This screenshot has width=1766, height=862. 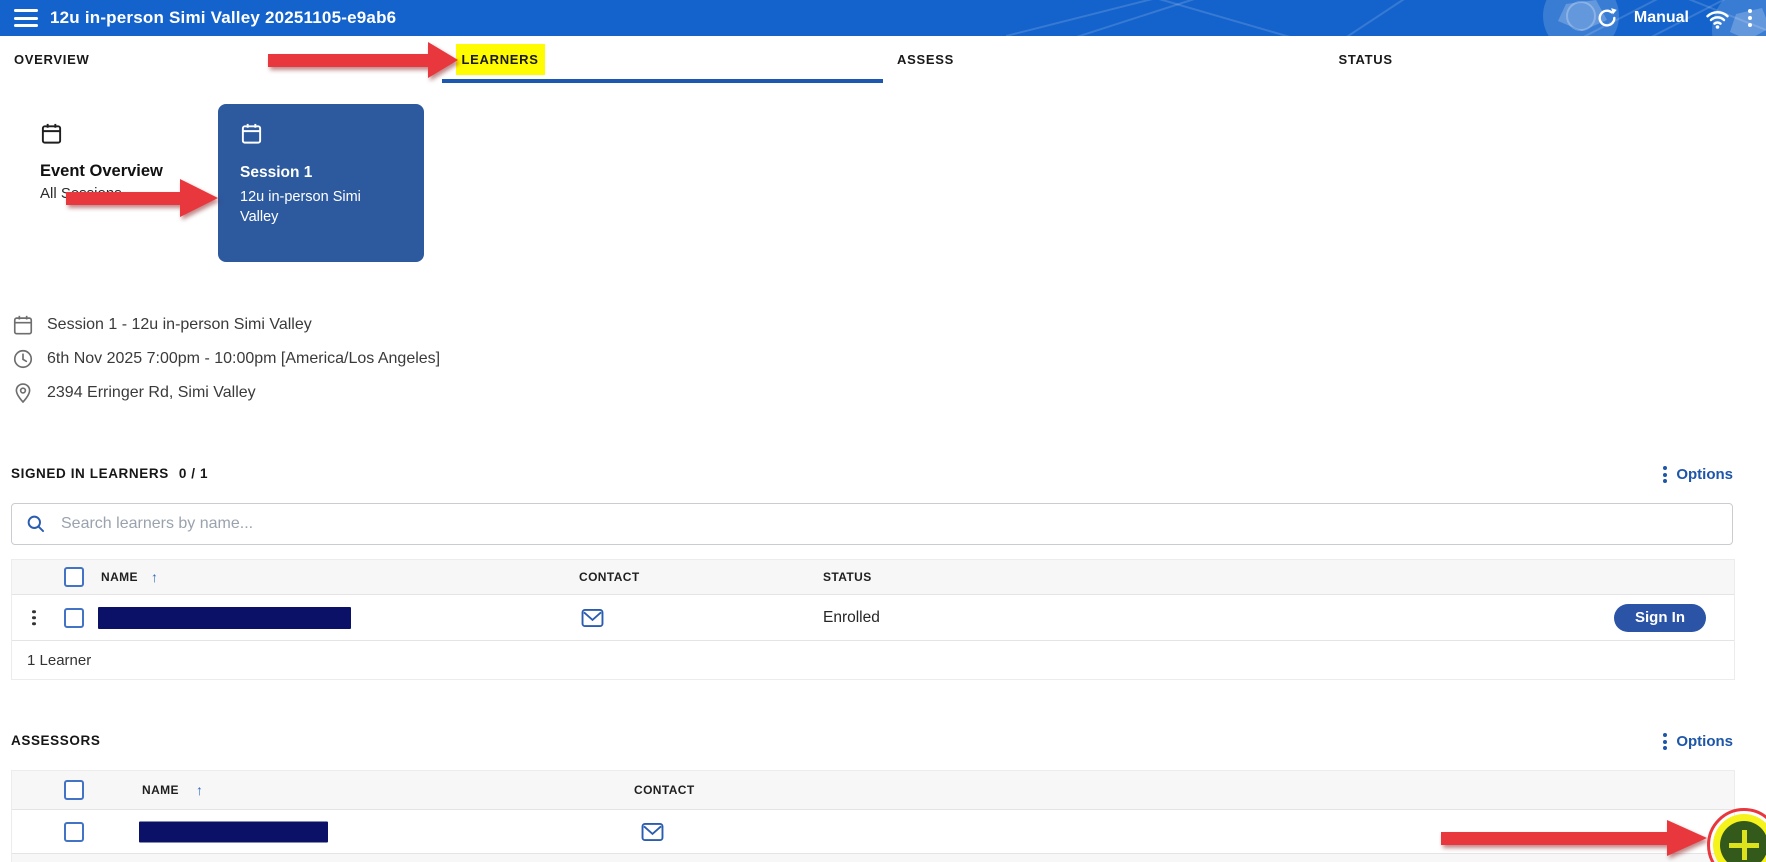 I want to click on assessors-heading: ASSESSORS, so click(x=56, y=740).